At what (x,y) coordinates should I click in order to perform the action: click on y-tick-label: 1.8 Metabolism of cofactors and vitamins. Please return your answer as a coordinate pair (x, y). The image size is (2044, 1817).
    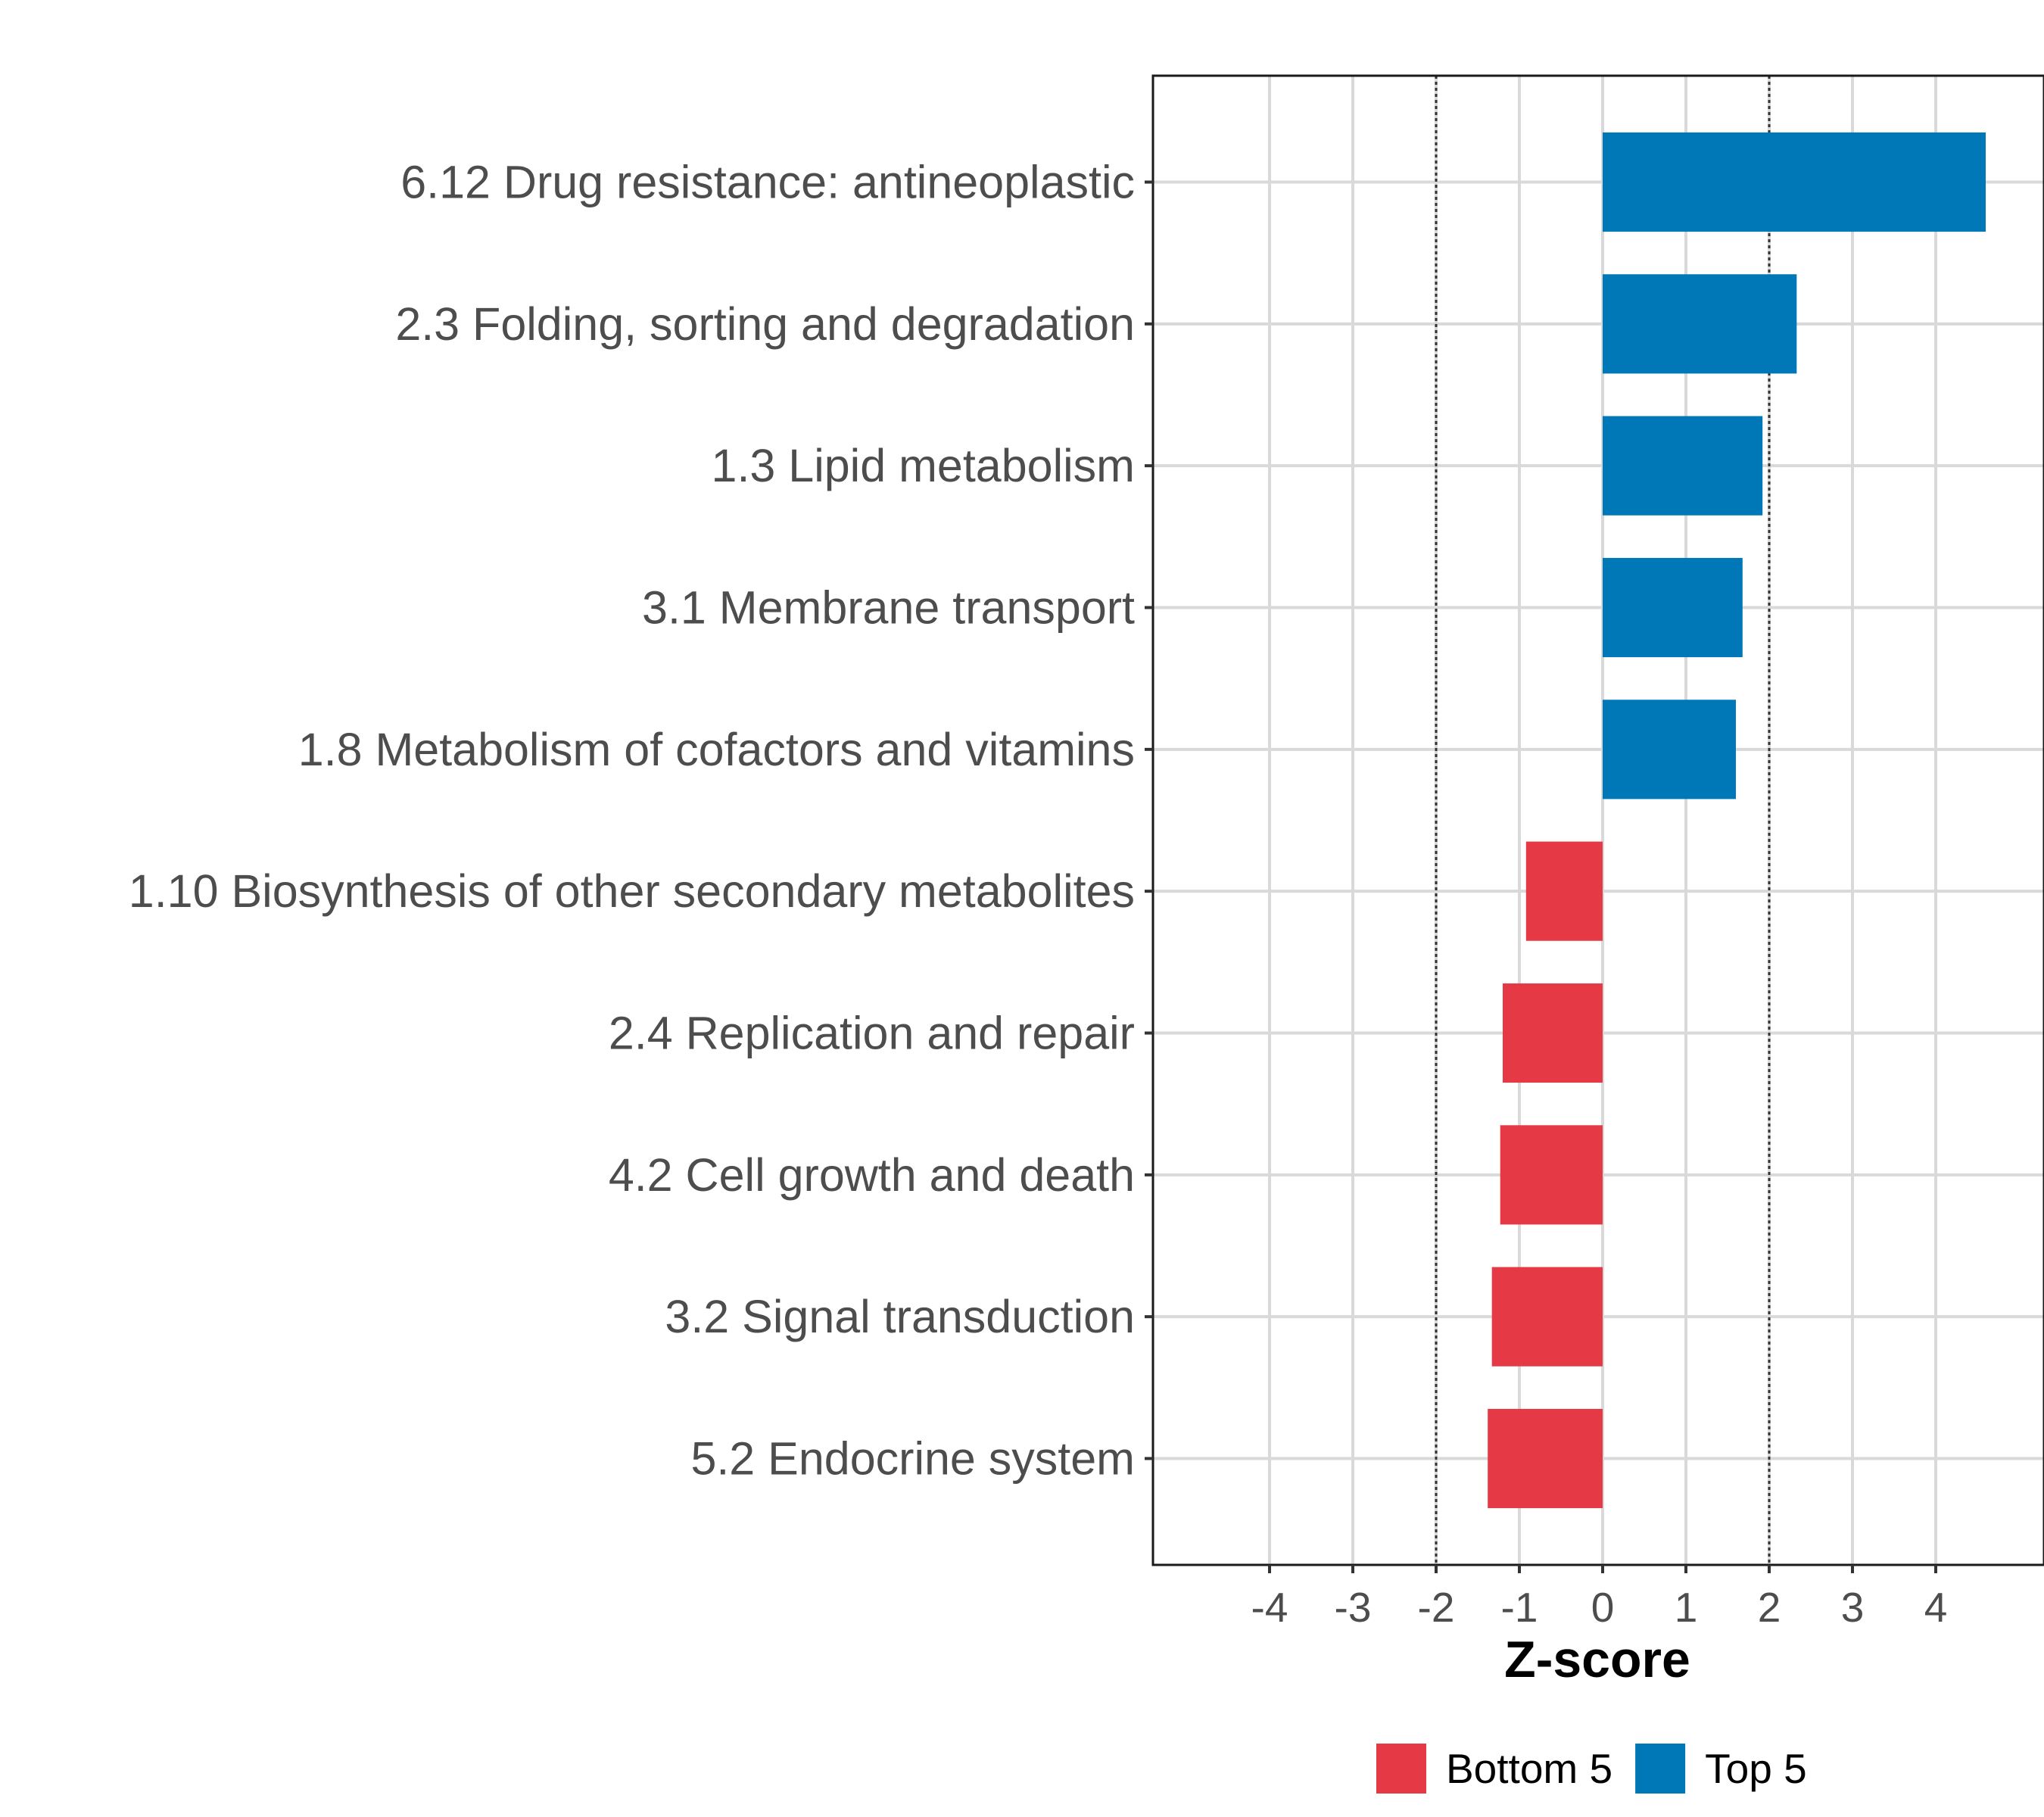
    Looking at the image, I should click on (716, 749).